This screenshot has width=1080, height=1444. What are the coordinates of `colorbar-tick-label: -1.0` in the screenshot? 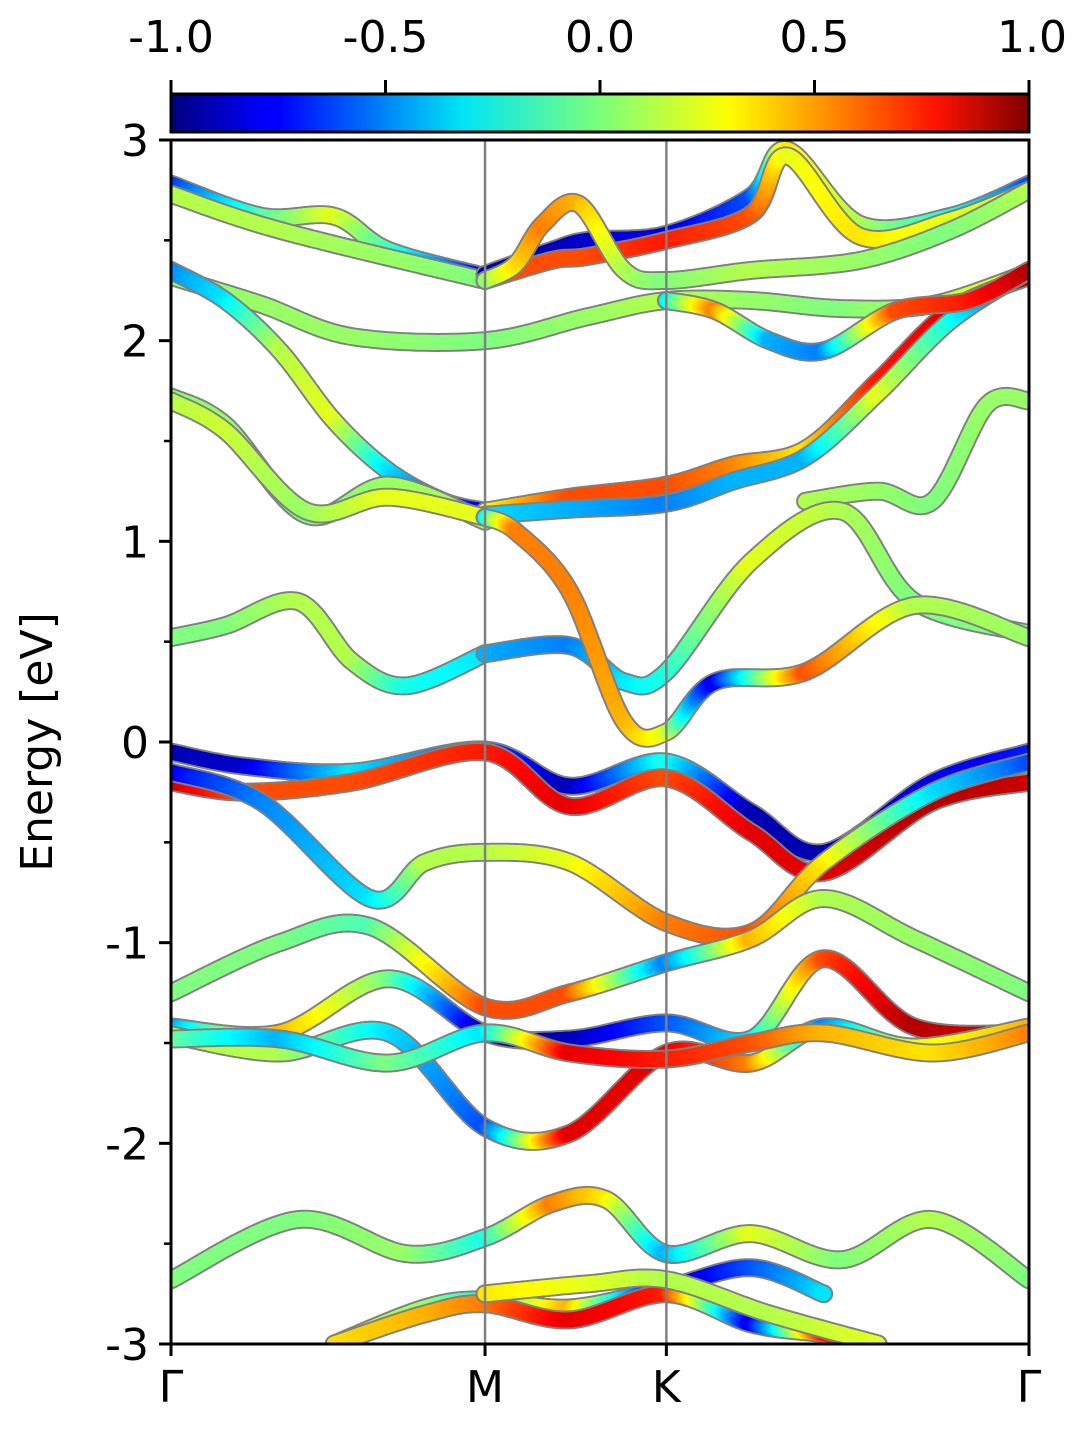 It's located at (171, 37).